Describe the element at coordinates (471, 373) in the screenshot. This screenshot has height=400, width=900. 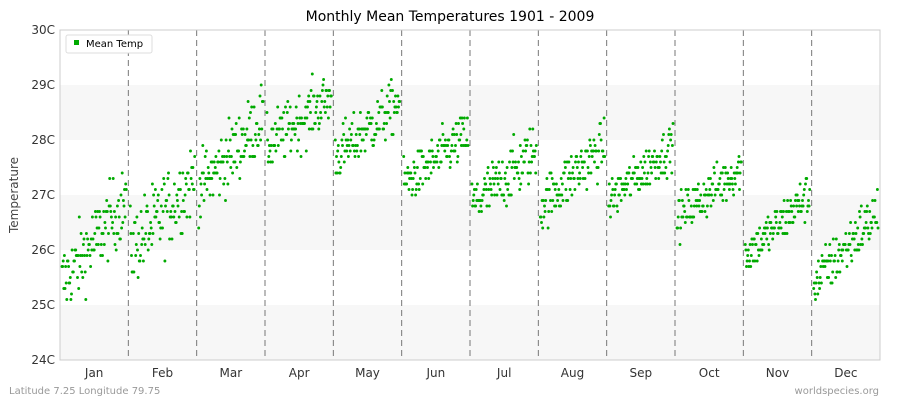
I see `x-axis-ticks: Jan Feb Mar Apr May Jun Jul Aug Sep Oct Nov Dec` at that location.